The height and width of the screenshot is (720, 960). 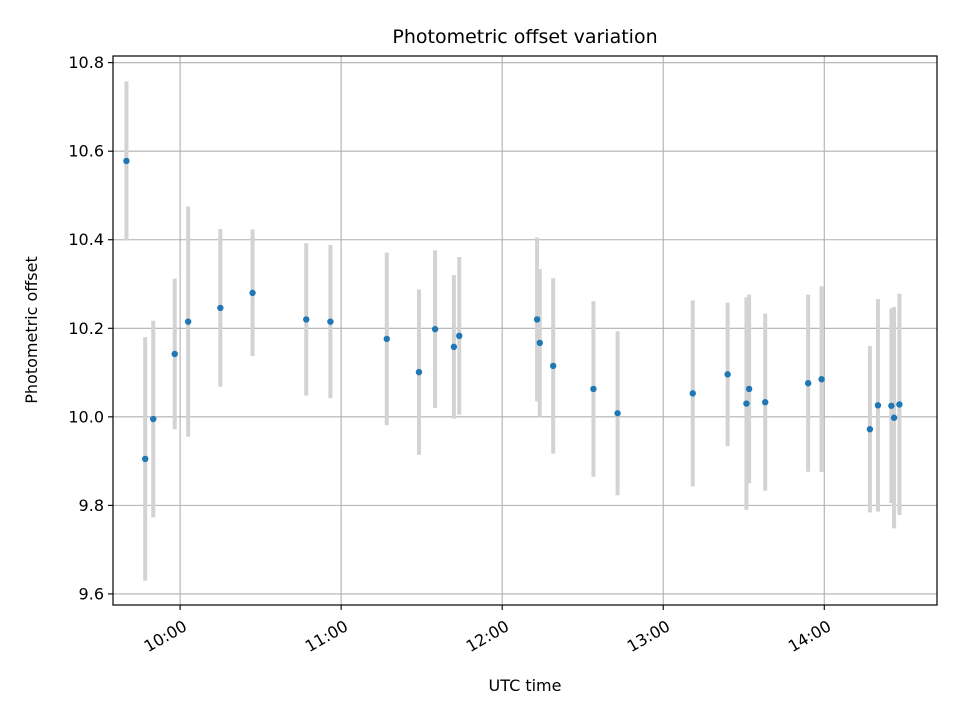 What do you see at coordinates (86, 328) in the screenshot?
I see `y-tick-label: 10.2` at bounding box center [86, 328].